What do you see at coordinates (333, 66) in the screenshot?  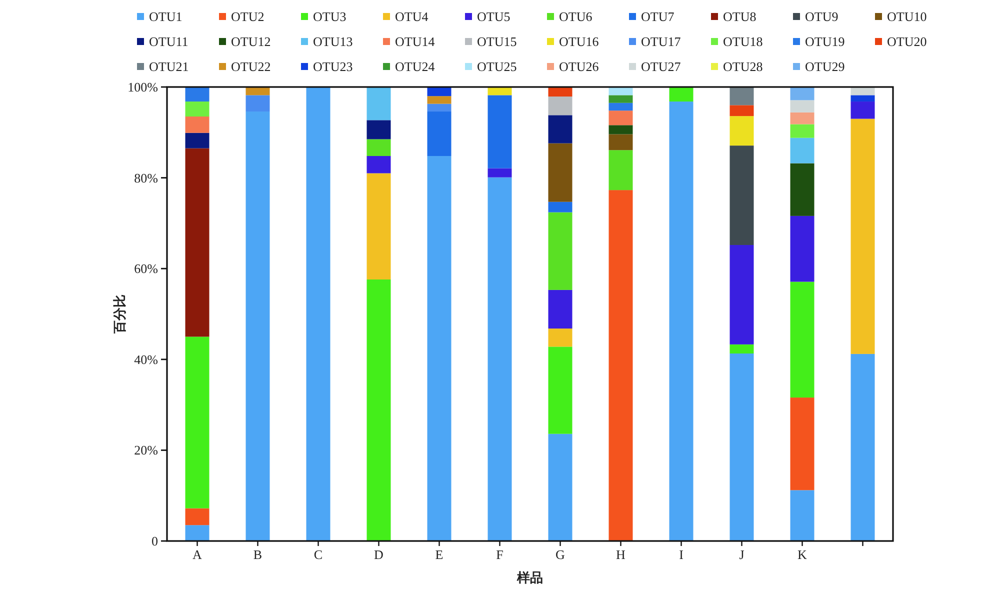 I see `legend-label: OTU23` at bounding box center [333, 66].